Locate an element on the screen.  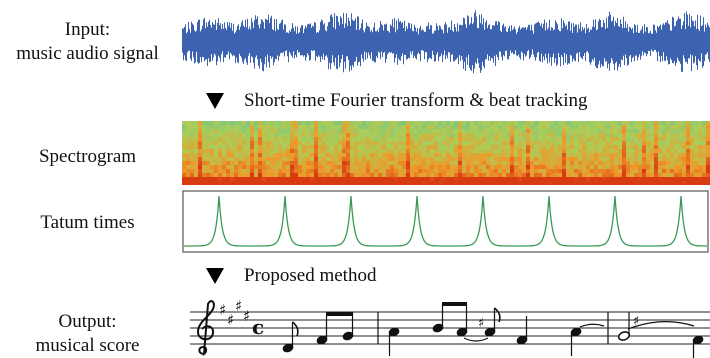
staff-lines is located at coordinates (450, 328).